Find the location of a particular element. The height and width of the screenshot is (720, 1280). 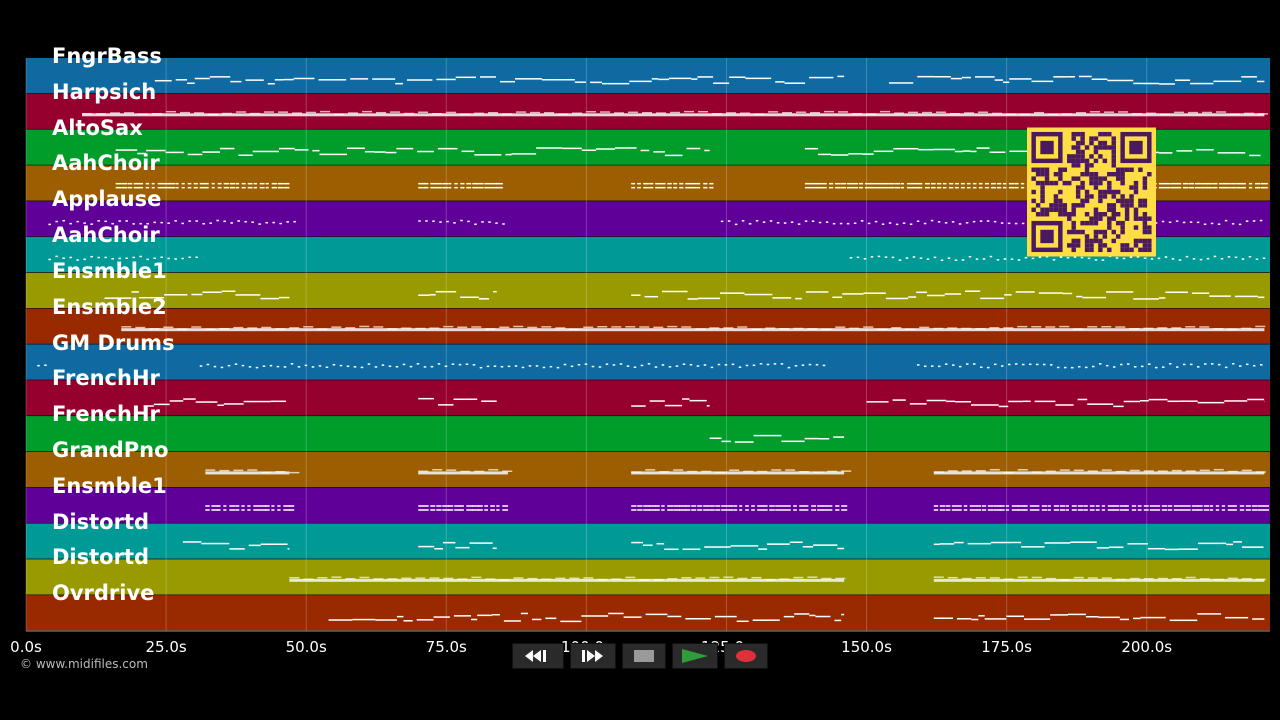

fast-forward-icon is located at coordinates (592, 656).